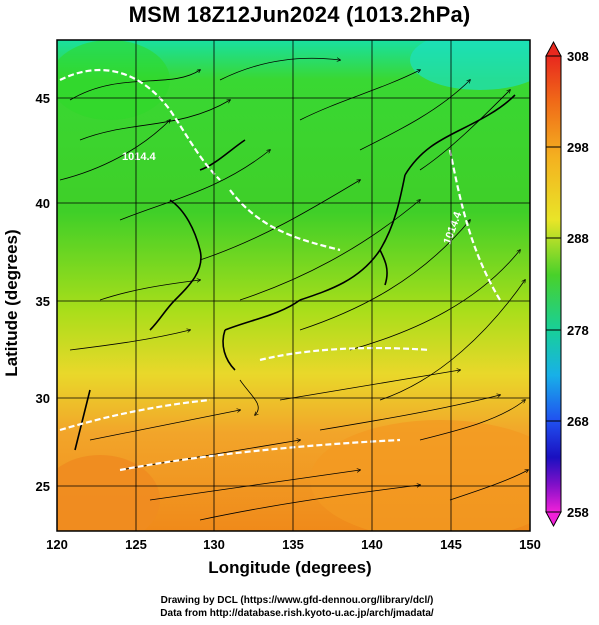 This screenshot has width=599, height=625. What do you see at coordinates (136, 544) in the screenshot?
I see `x-tick-label: 125` at bounding box center [136, 544].